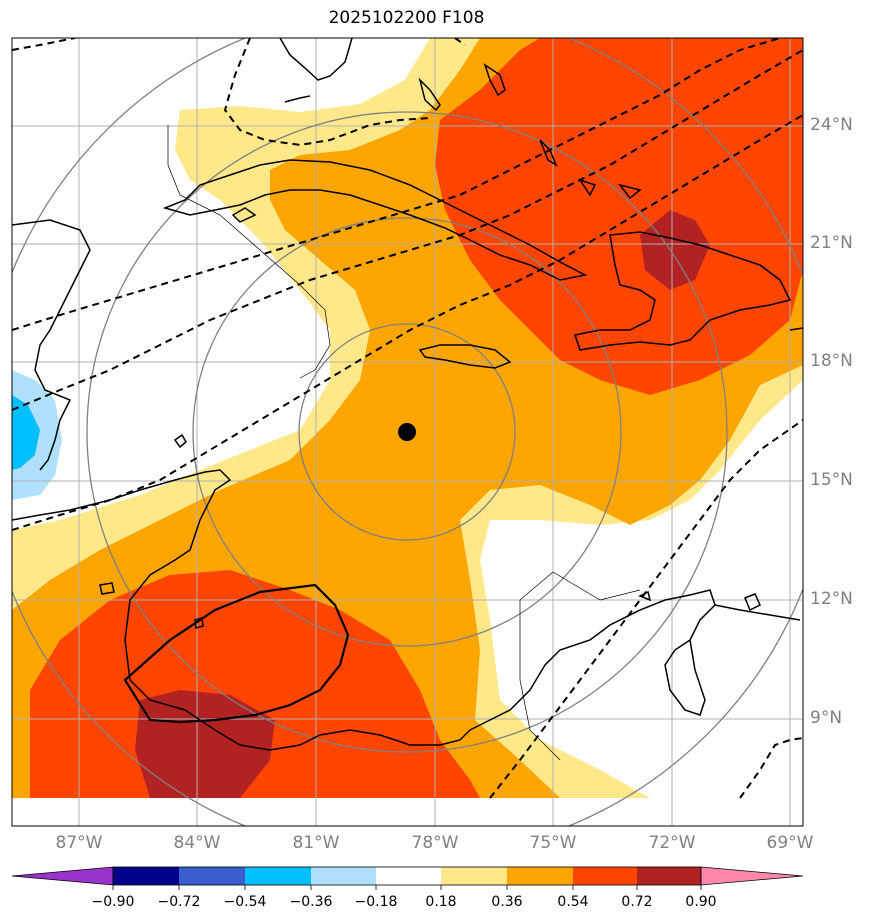 Image resolution: width=873 pixels, height=924 pixels. What do you see at coordinates (376, 902) in the screenshot?
I see `colorbar-tick-label: −0.18` at bounding box center [376, 902].